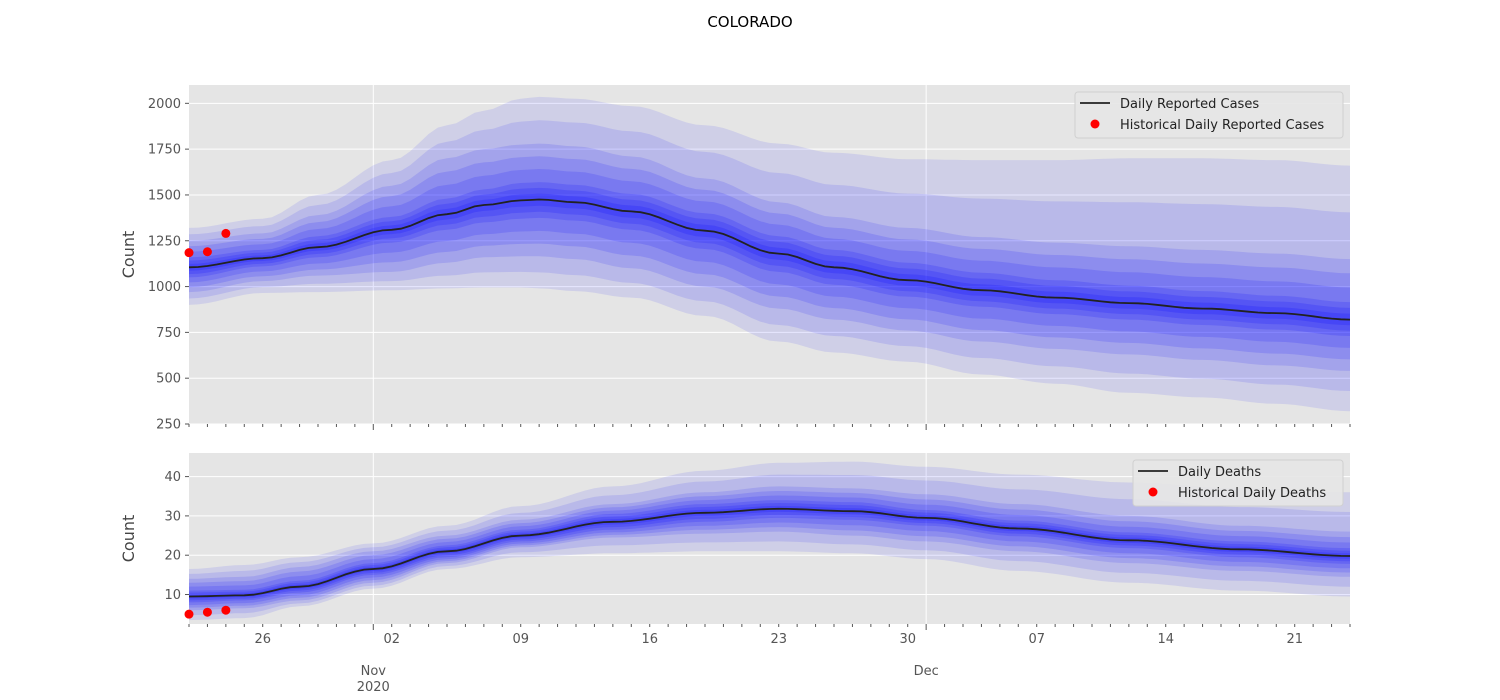 This screenshot has height=700, width=1500. What do you see at coordinates (391, 639) in the screenshot?
I see `x-tick-label: 02` at bounding box center [391, 639].